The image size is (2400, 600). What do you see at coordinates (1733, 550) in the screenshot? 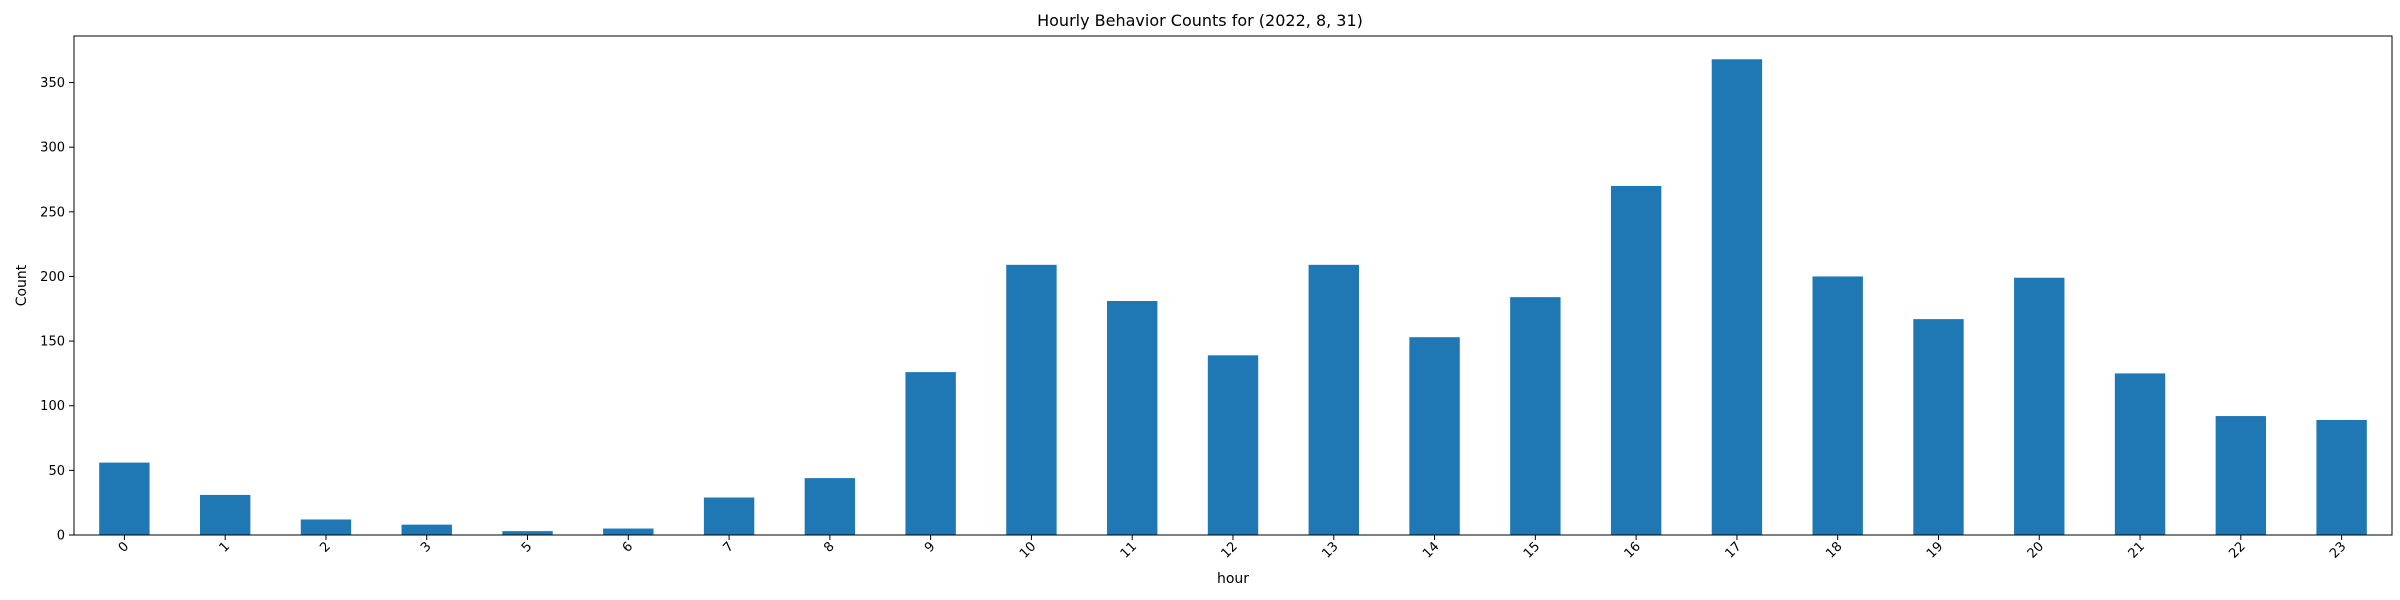
I see `x-tick-label: 17` at bounding box center [1733, 550].